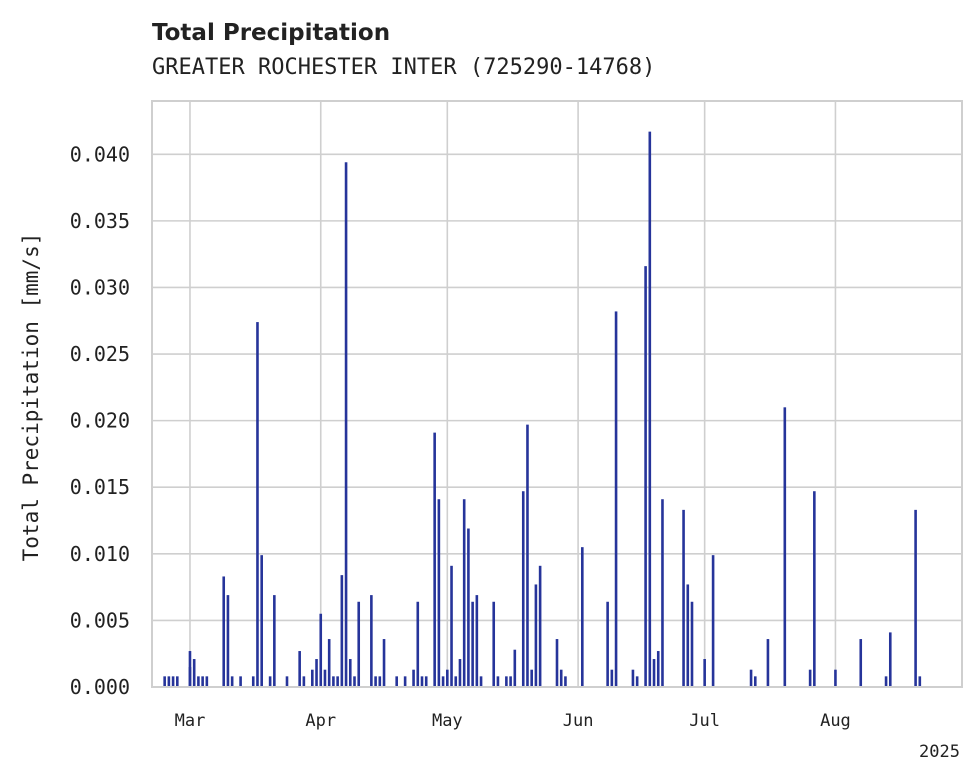  I want to click on y-tick-label: 0.015, so click(100, 487).